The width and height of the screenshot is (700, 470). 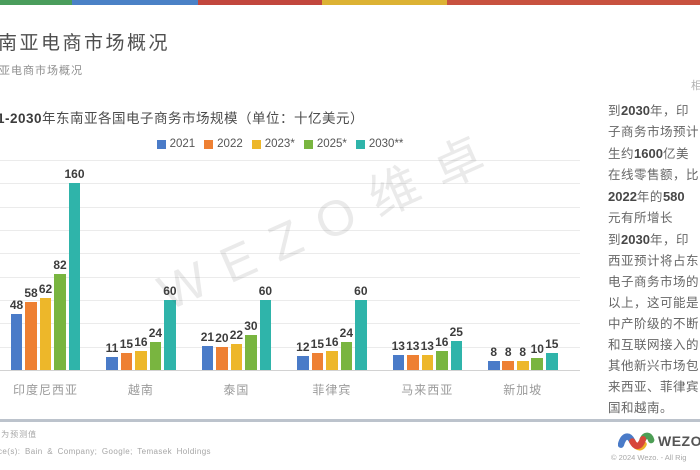 What do you see at coordinates (537, 364) in the screenshot?
I see `bar-新加坡-2025` at bounding box center [537, 364].